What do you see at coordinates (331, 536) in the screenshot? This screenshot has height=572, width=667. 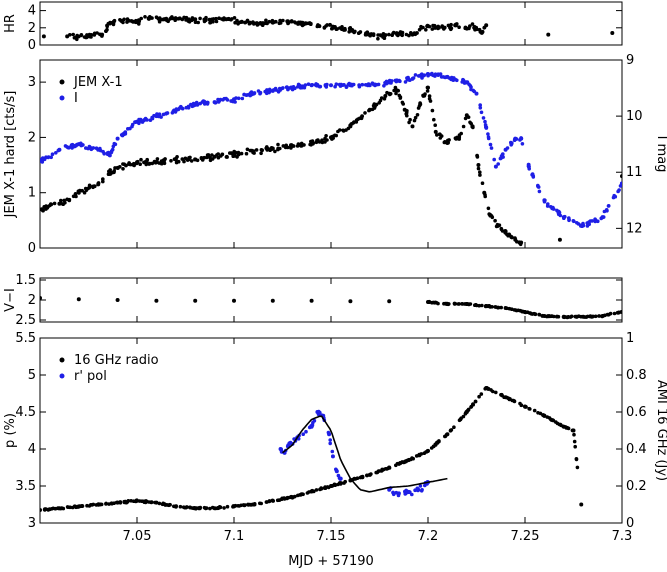 I see `x-tick-label: 7.15` at bounding box center [331, 536].